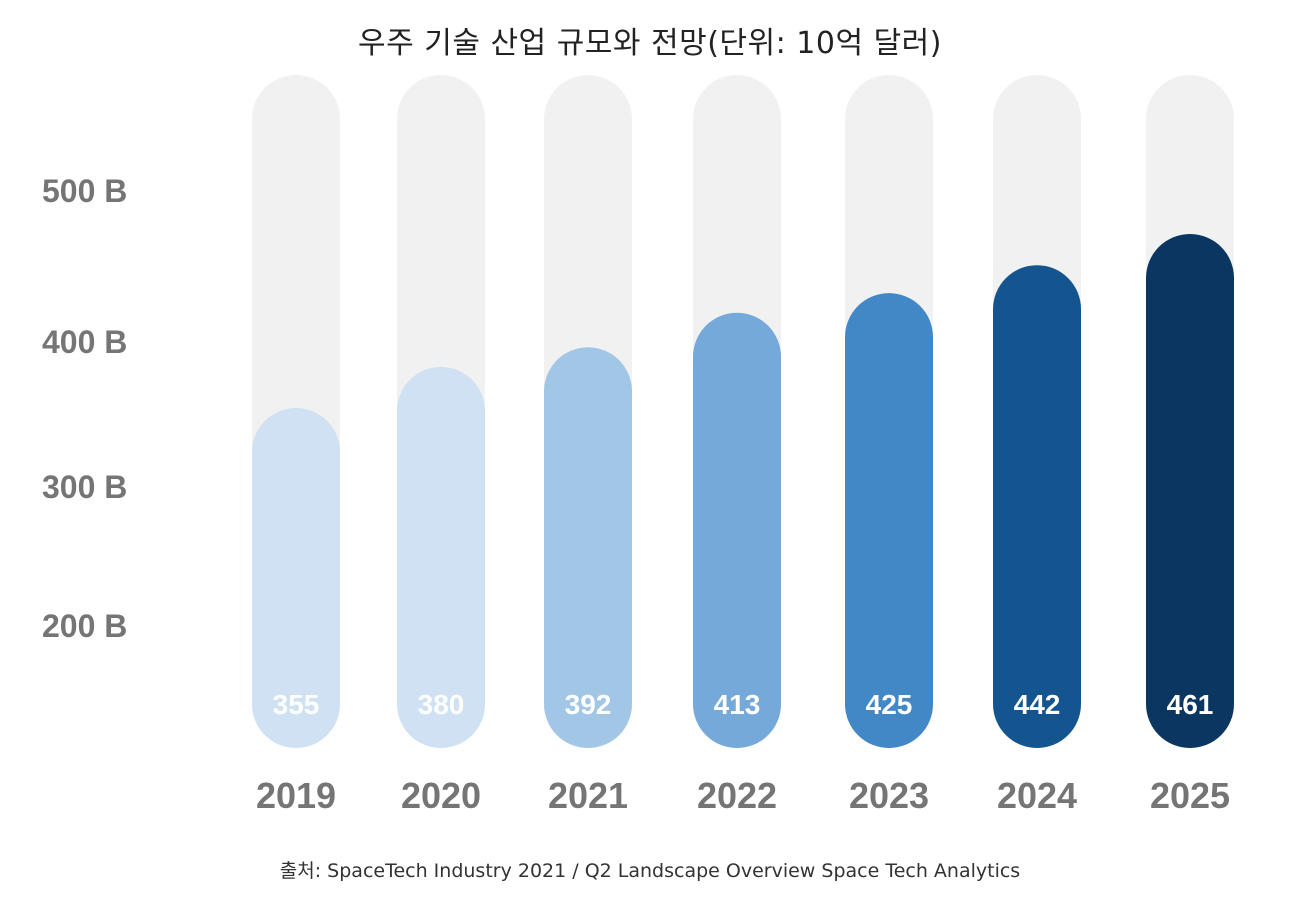 This screenshot has width=1300, height=900. What do you see at coordinates (1190, 491) in the screenshot?
I see `bar-2025` at bounding box center [1190, 491].